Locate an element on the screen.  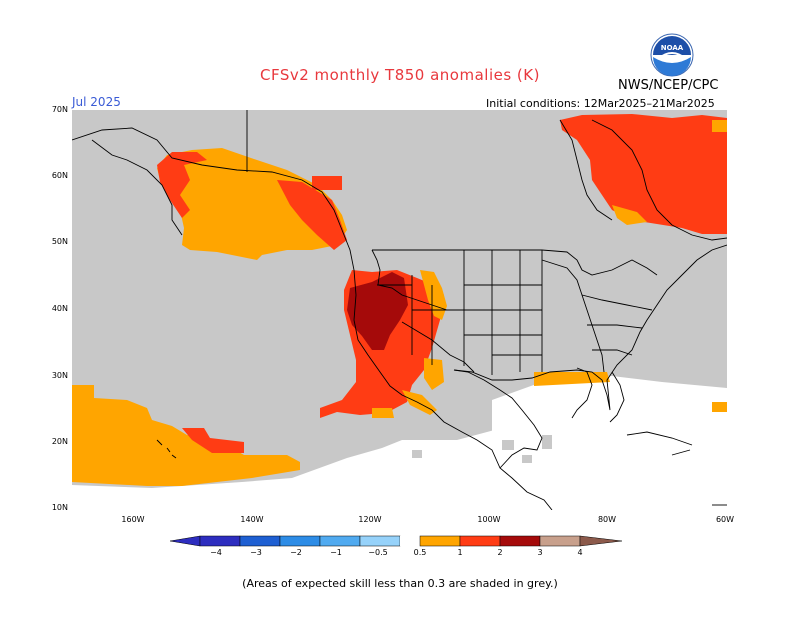
lon-label-120w: 120W is located at coordinates (370, 519).